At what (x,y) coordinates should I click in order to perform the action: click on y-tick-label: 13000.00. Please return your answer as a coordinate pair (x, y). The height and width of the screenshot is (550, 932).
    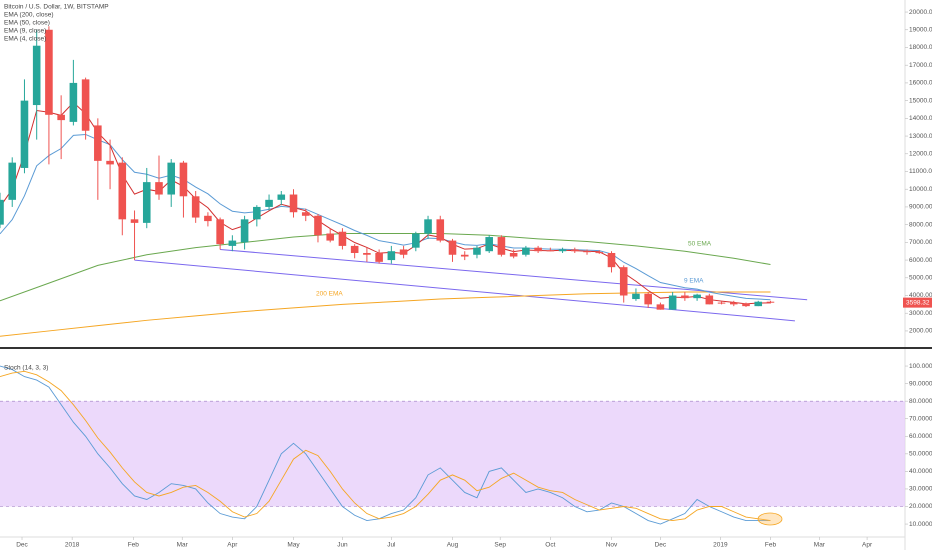
    Looking at the image, I should click on (920, 136).